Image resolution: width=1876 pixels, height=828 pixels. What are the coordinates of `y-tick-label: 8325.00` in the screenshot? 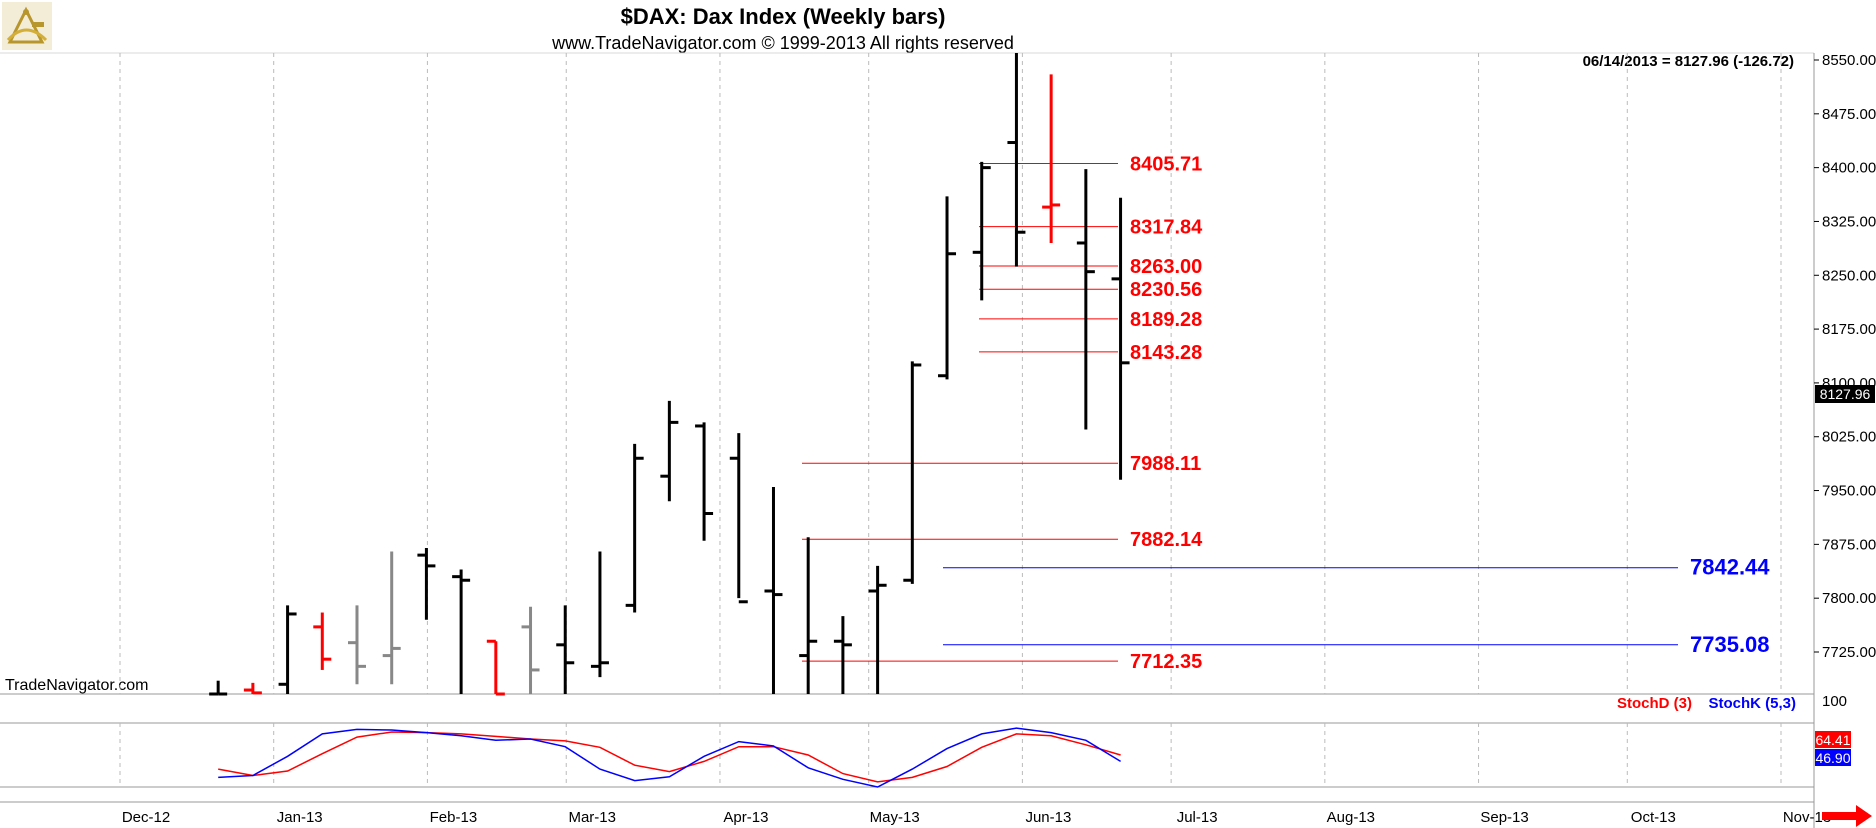 It's located at (1849, 221).